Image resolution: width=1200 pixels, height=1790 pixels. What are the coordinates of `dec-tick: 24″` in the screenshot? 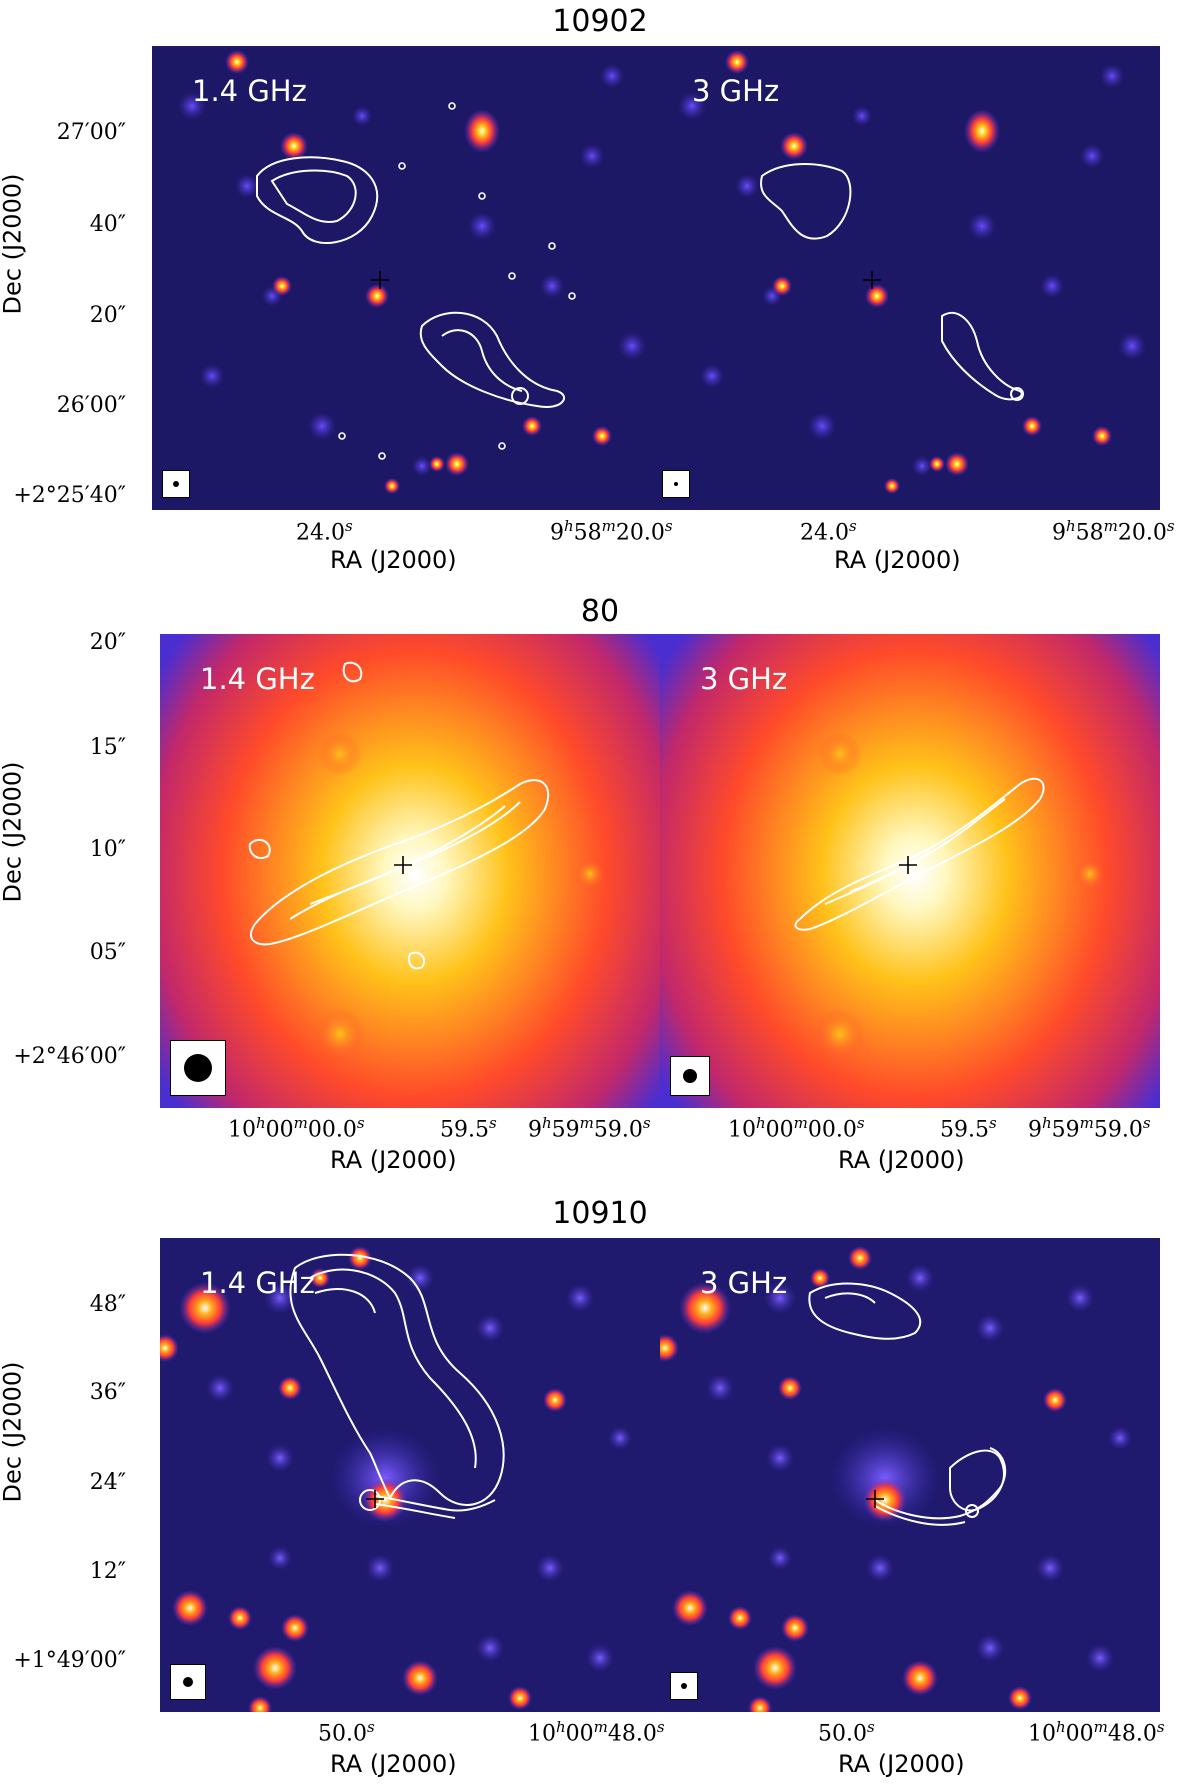 It's located at (107, 1482).